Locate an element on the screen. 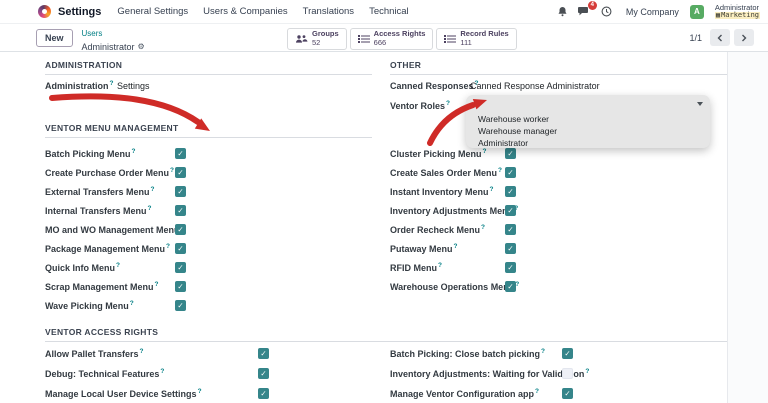 This screenshot has height=403, width=768. breadcrumb-current: Administrator ⚙ is located at coordinates (113, 46).